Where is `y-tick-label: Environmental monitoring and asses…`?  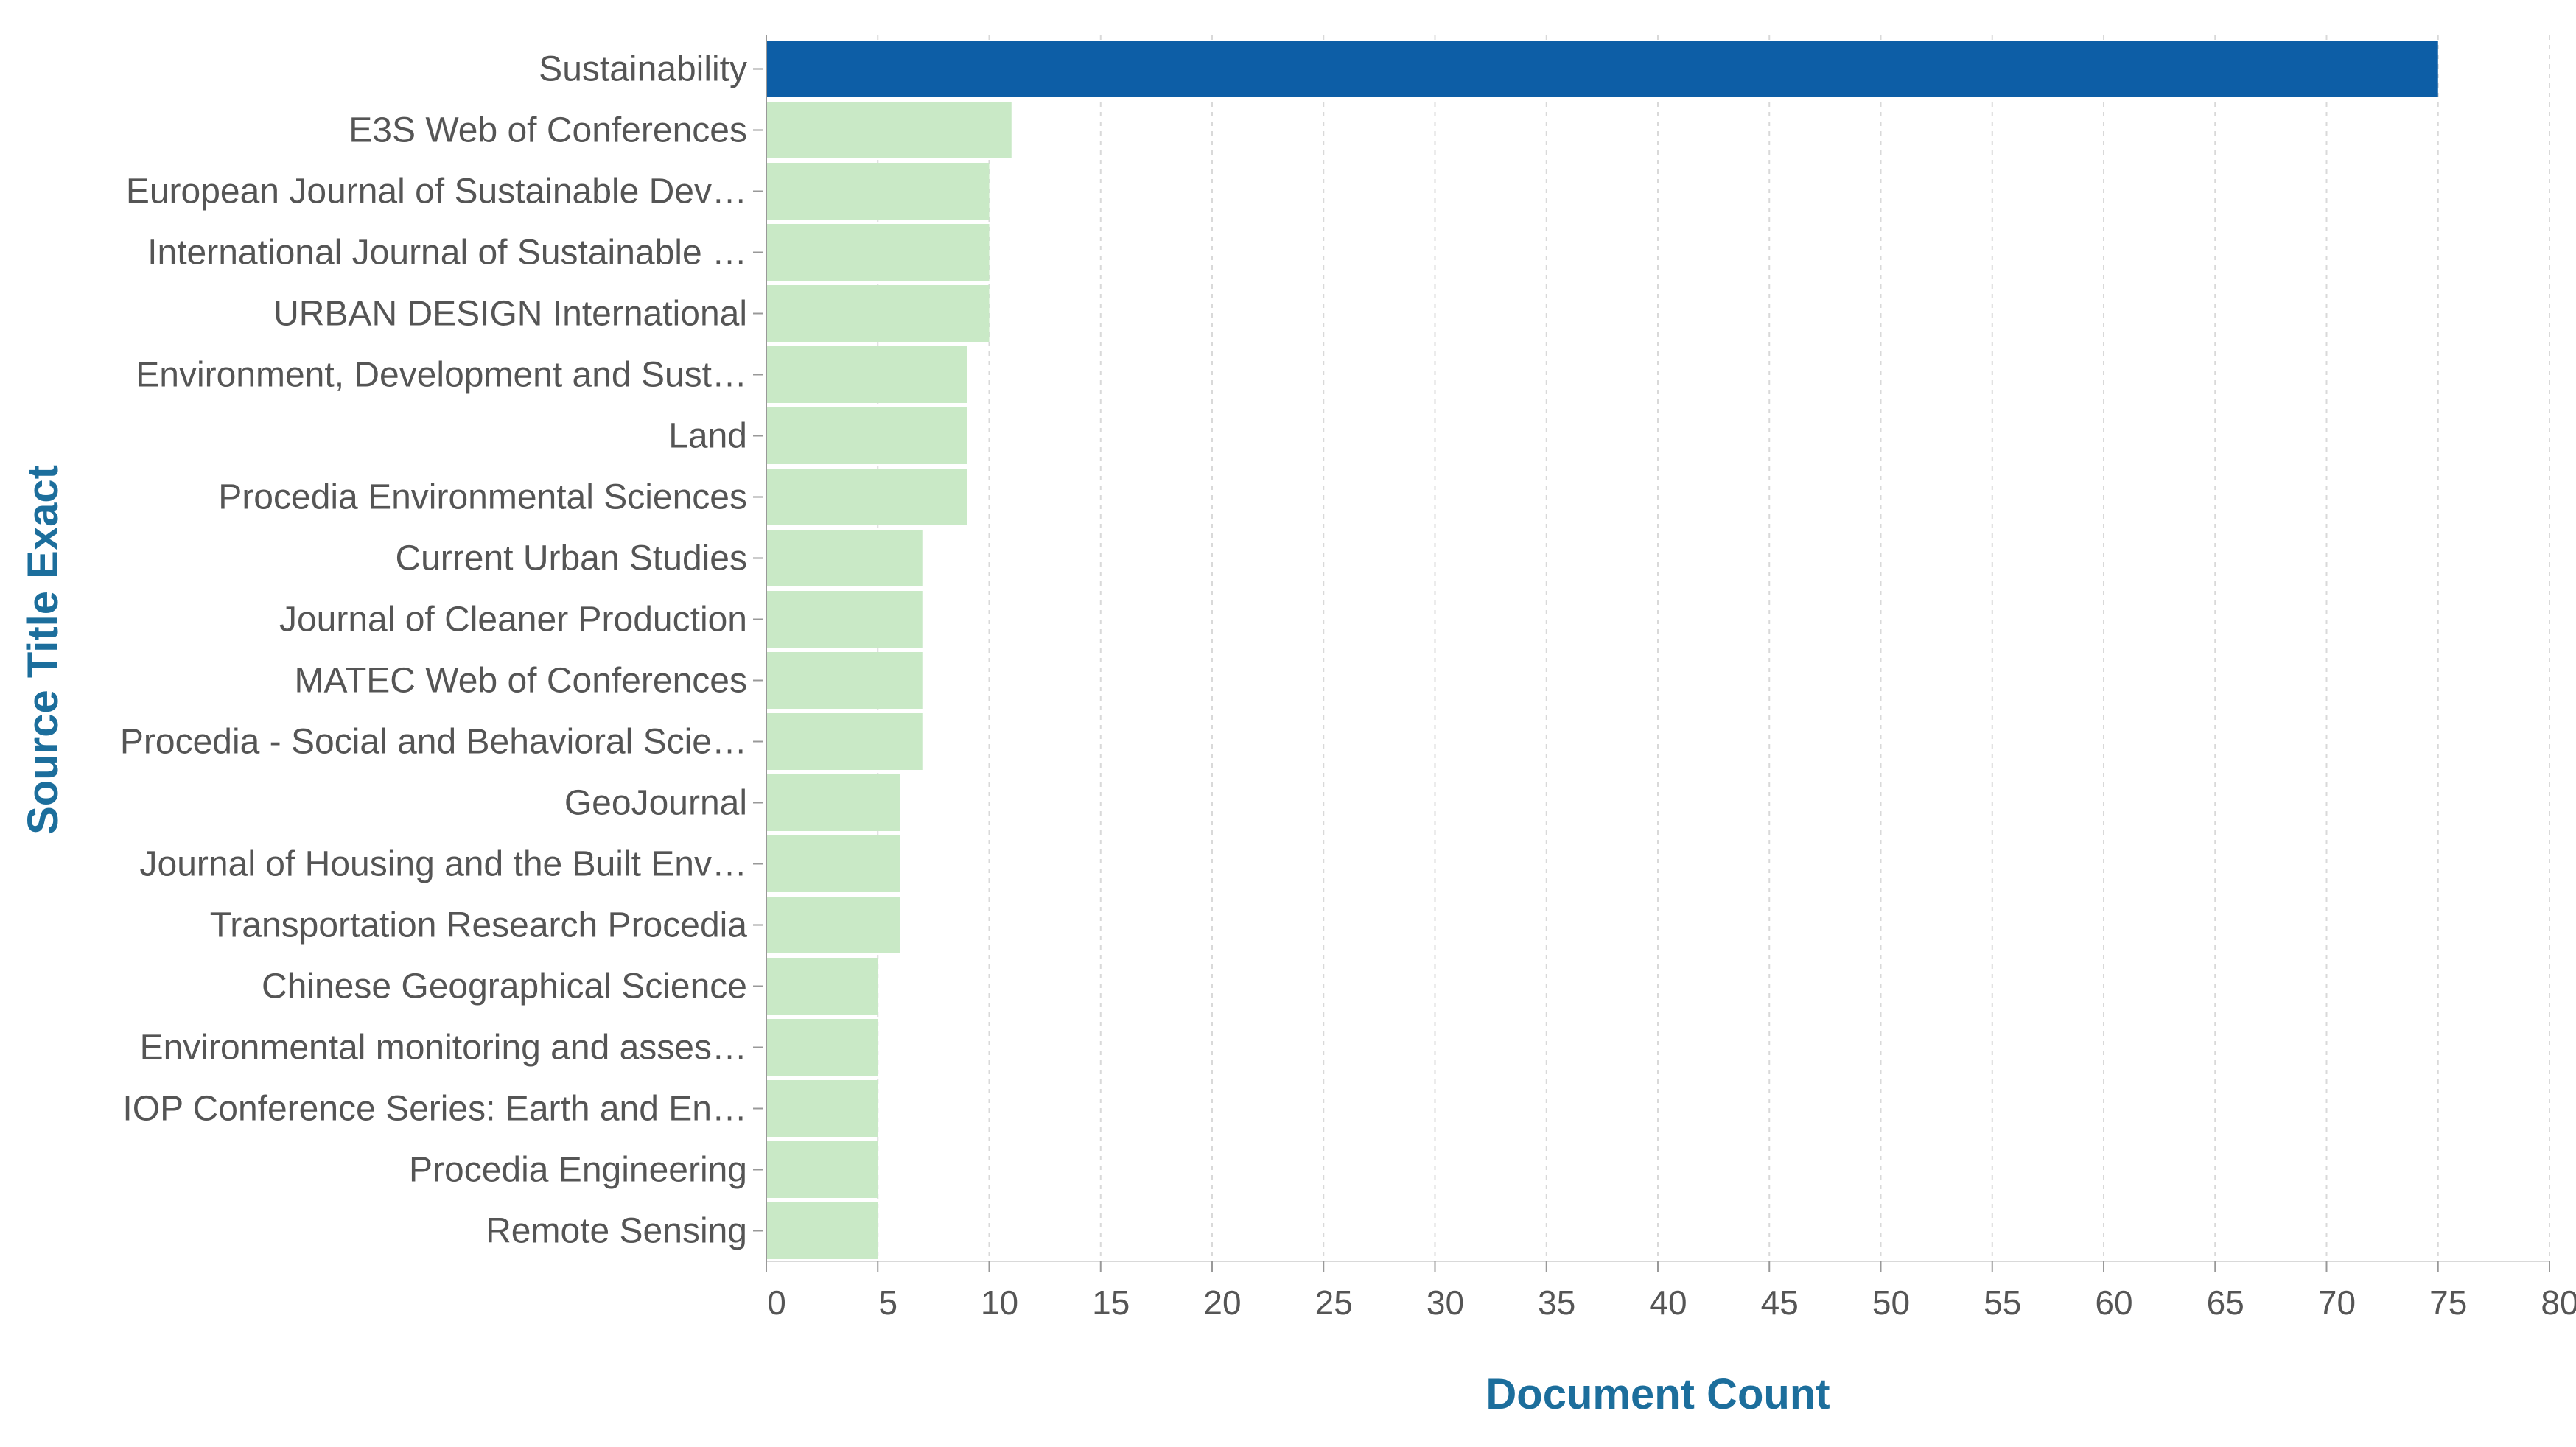
y-tick-label: Environmental monitoring and asses… is located at coordinates (444, 1048).